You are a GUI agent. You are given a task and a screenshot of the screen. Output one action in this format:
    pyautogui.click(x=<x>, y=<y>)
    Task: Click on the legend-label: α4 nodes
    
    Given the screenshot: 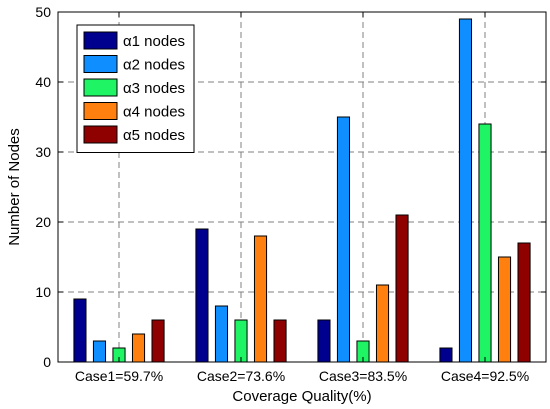 What is the action you would take?
    pyautogui.click(x=154, y=112)
    